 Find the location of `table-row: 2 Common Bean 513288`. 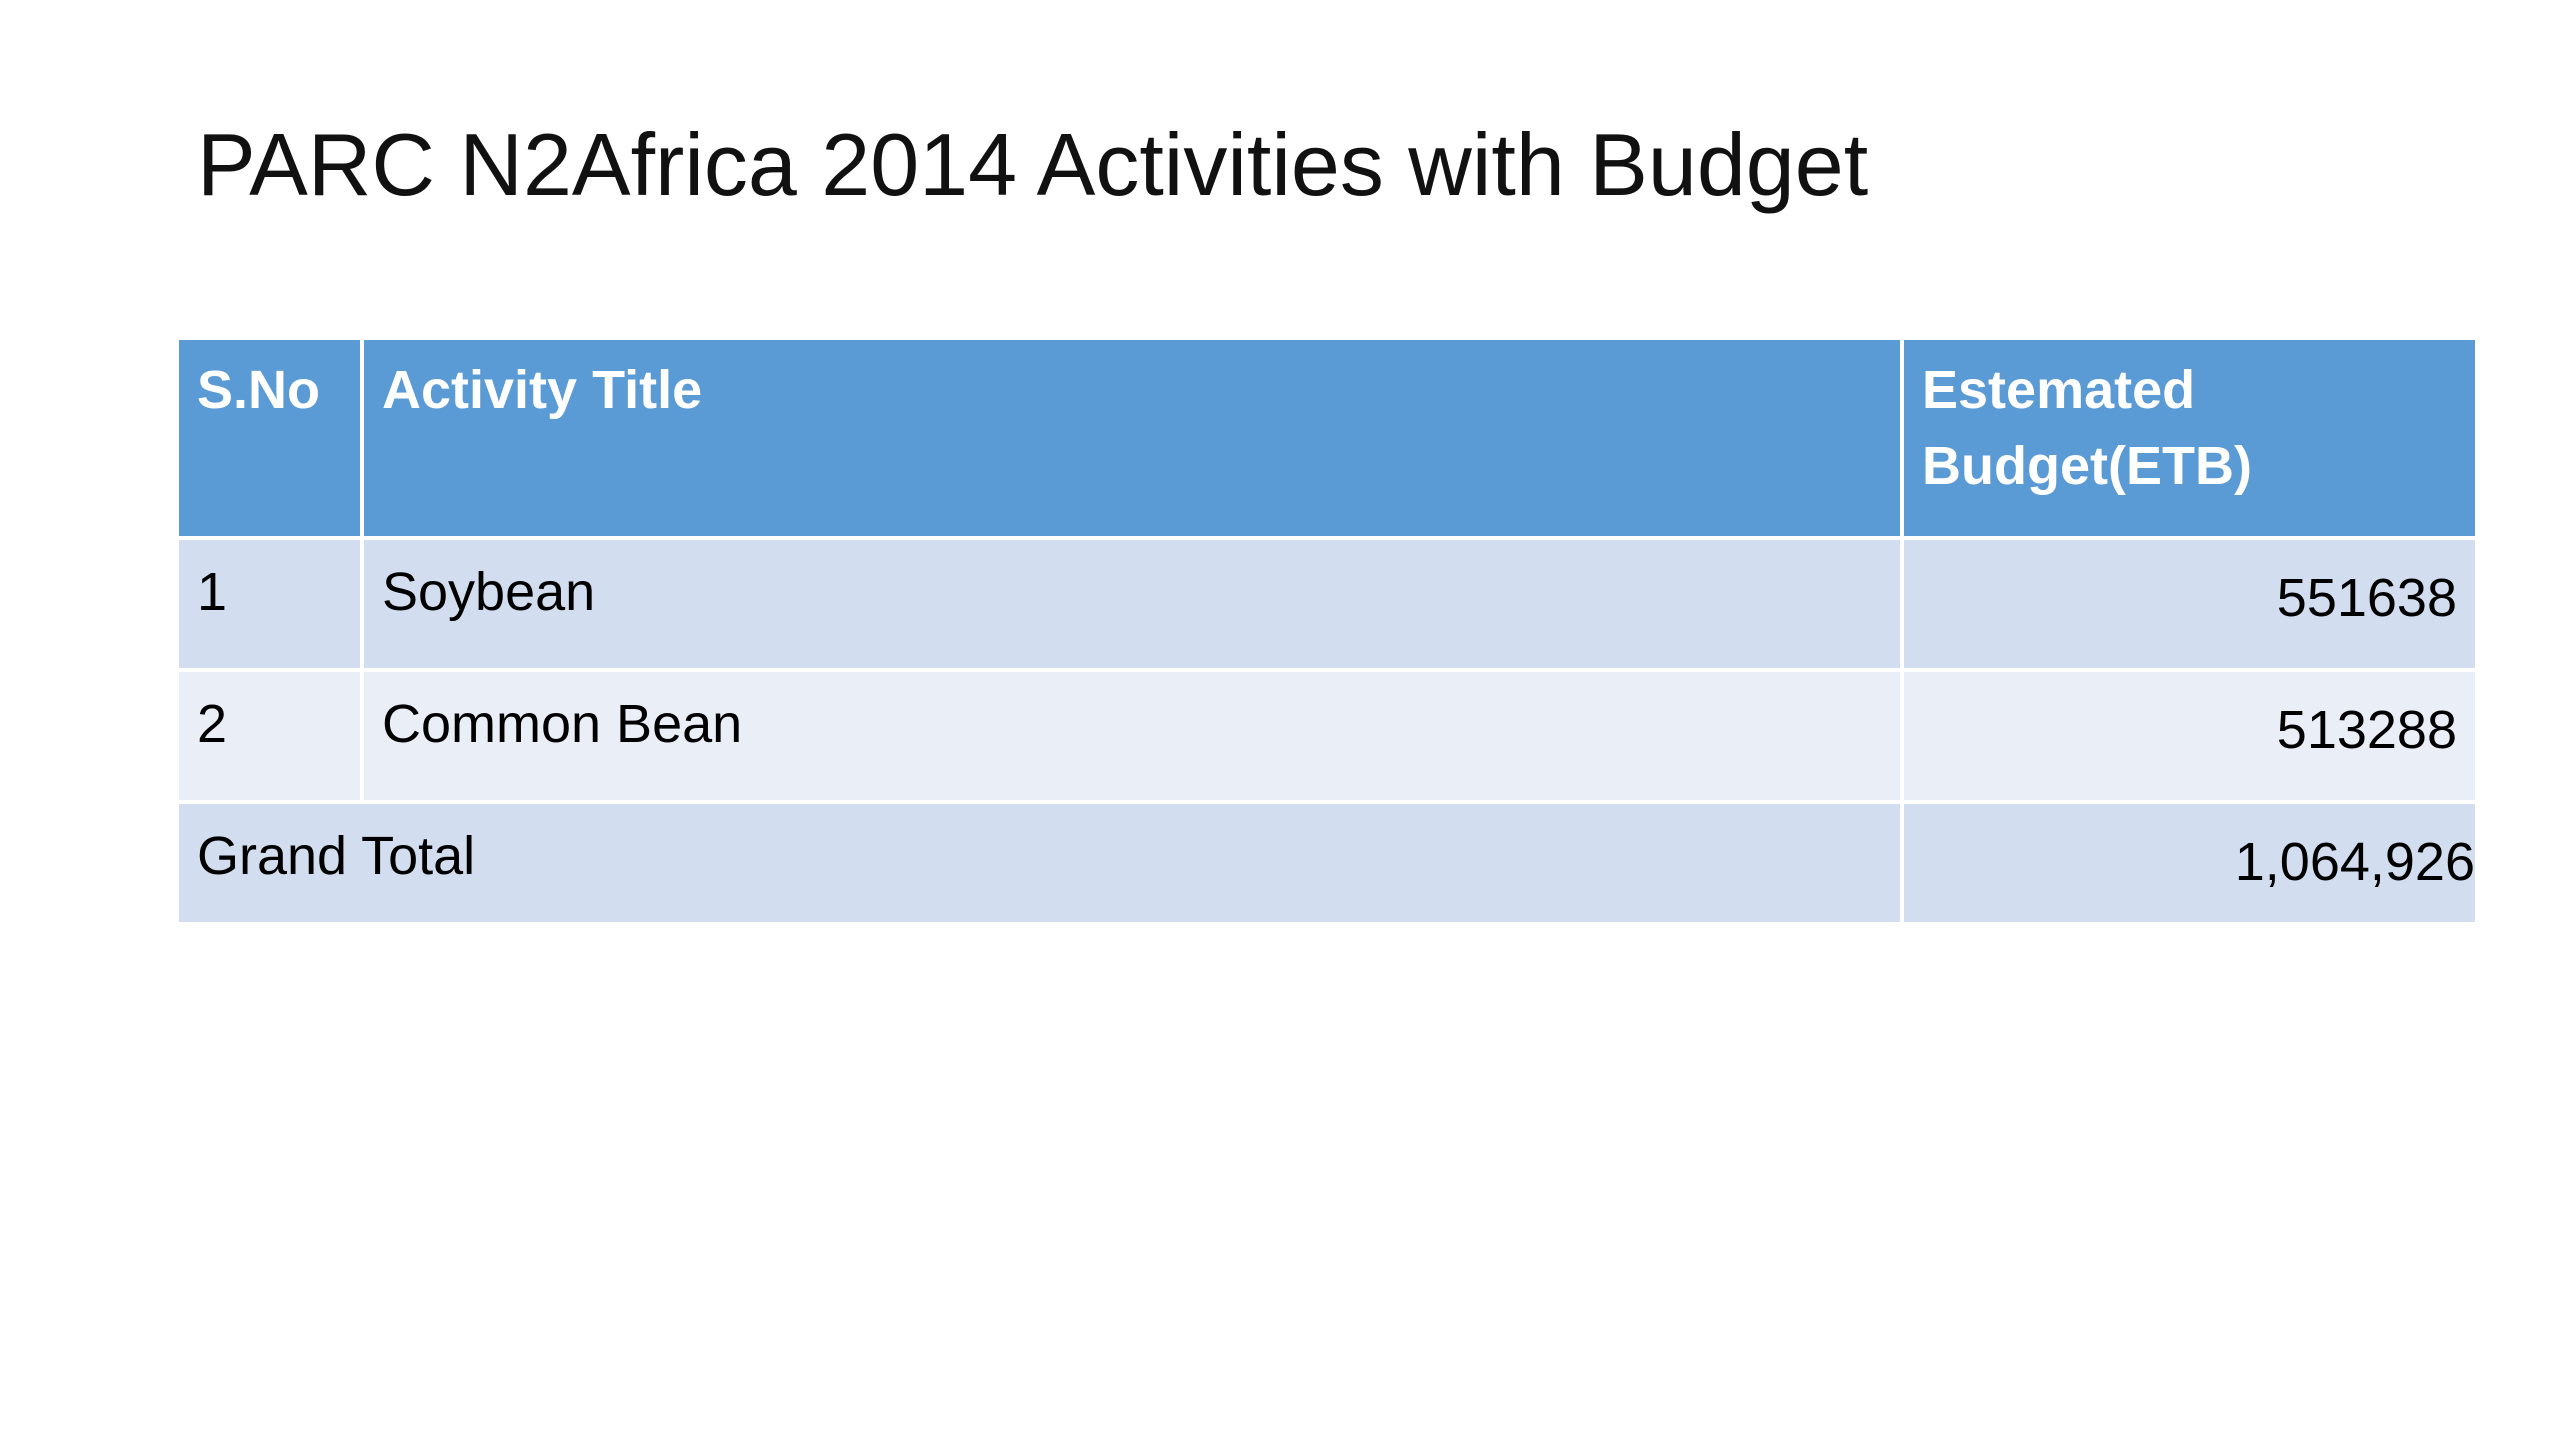

table-row: 2 Common Bean 513288 is located at coordinates (1327, 736).